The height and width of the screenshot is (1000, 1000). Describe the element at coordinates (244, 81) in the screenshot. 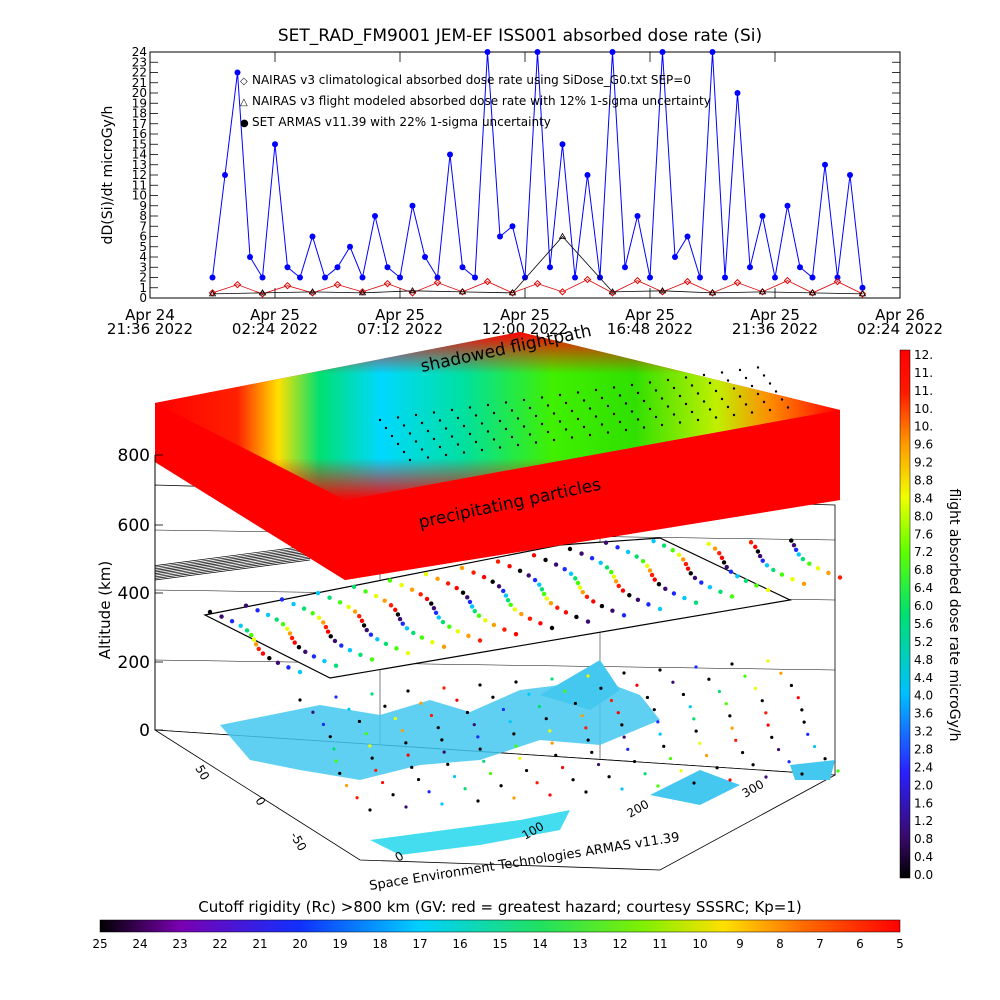

I see `legend-symbol: ◇` at that location.